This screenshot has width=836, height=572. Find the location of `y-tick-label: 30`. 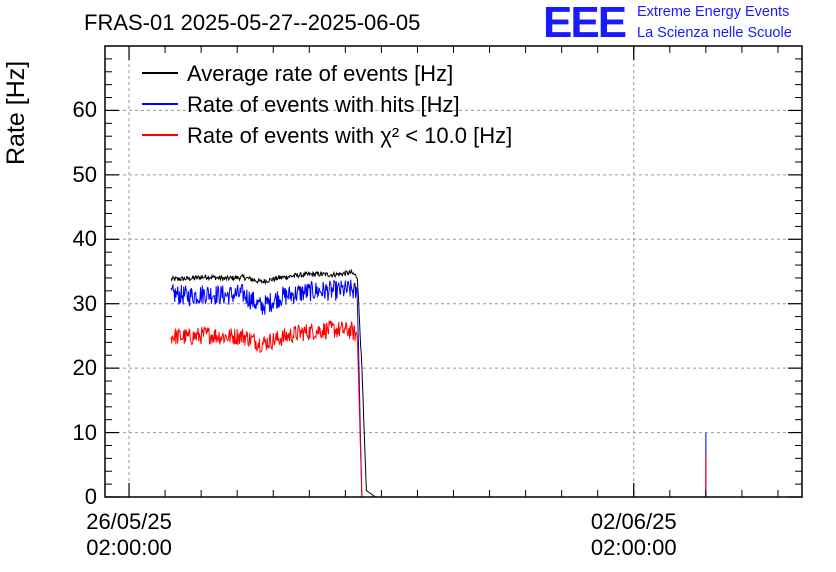

y-tick-label: 30 is located at coordinates (84, 303).